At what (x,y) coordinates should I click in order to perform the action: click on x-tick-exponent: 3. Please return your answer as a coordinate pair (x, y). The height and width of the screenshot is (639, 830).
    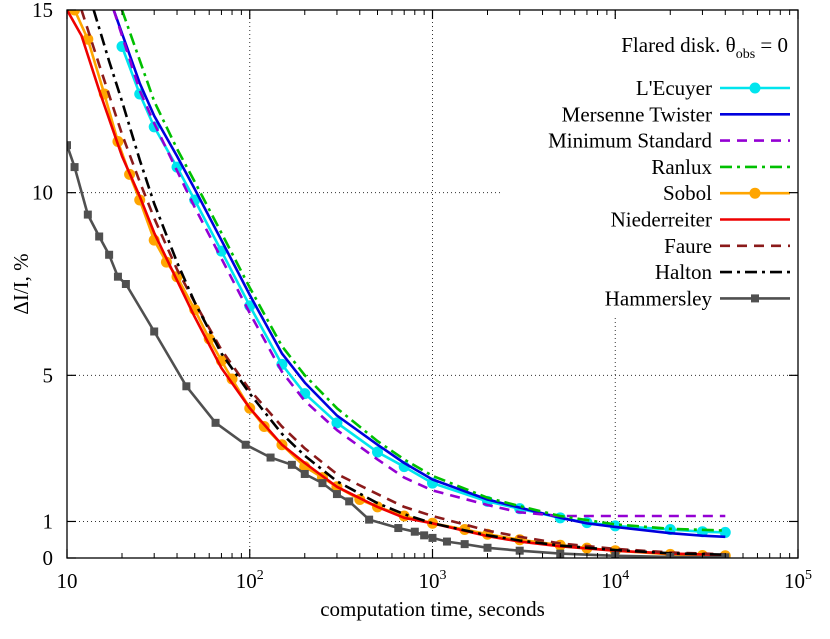
    Looking at the image, I should click on (443, 575).